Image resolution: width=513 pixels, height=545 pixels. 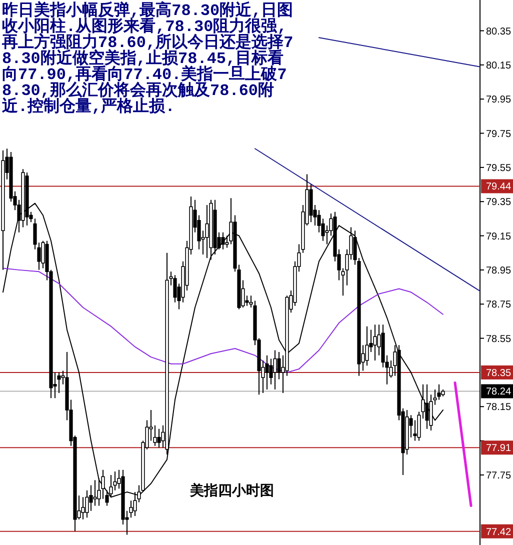 What do you see at coordinates (231, 490) in the screenshot?
I see `text: 美指四小时图` at bounding box center [231, 490].